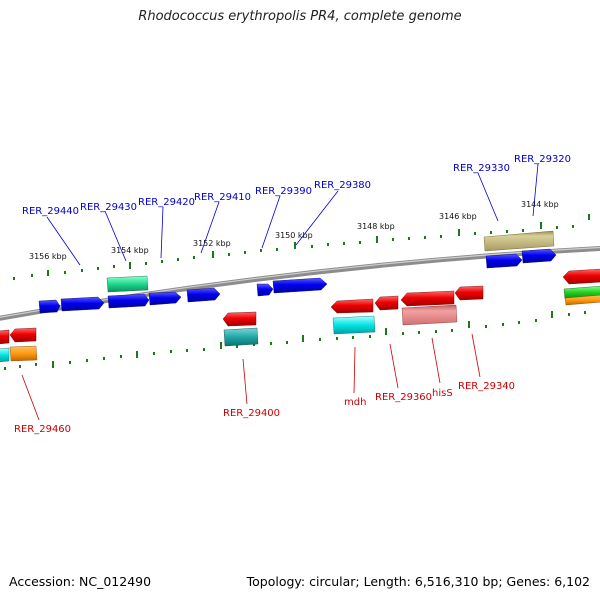 The width and height of the screenshot is (600, 600). I want to click on gene-block-pink, so click(429, 315).